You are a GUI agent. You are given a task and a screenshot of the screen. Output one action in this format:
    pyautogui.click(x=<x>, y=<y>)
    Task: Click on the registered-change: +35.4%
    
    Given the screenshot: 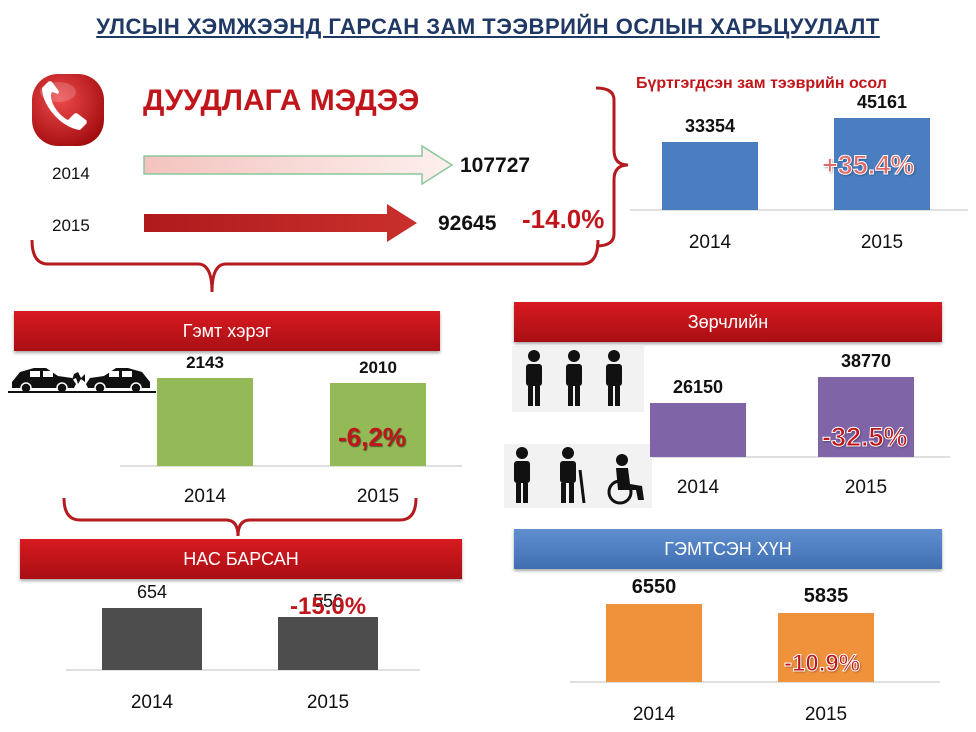 What is the action you would take?
    pyautogui.click(x=868, y=165)
    